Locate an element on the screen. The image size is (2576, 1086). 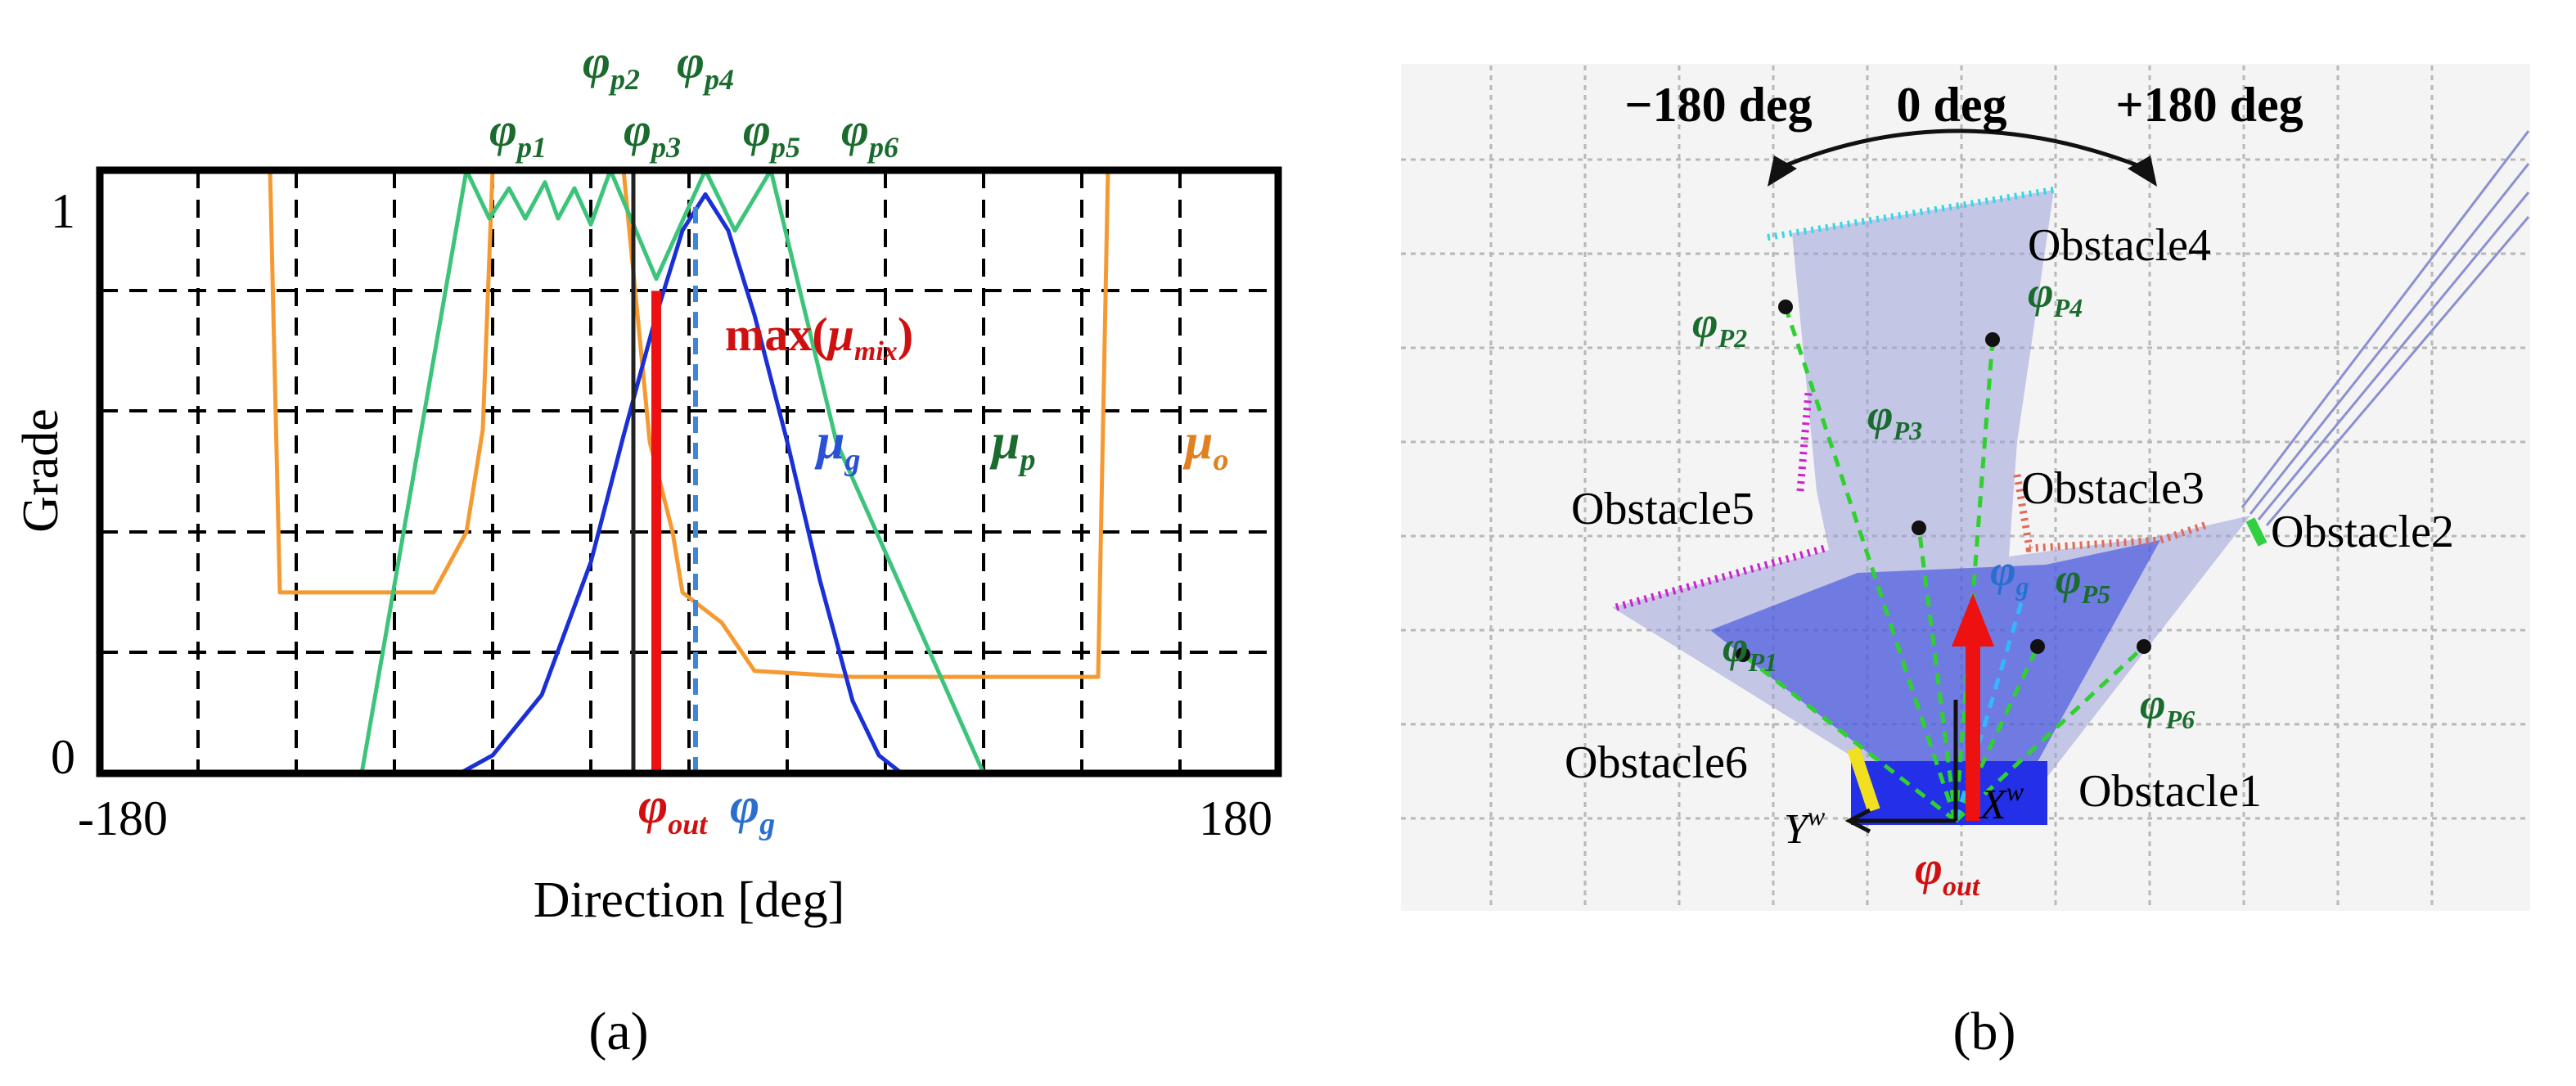
candidate-rays is located at coordinates (1944, 564).